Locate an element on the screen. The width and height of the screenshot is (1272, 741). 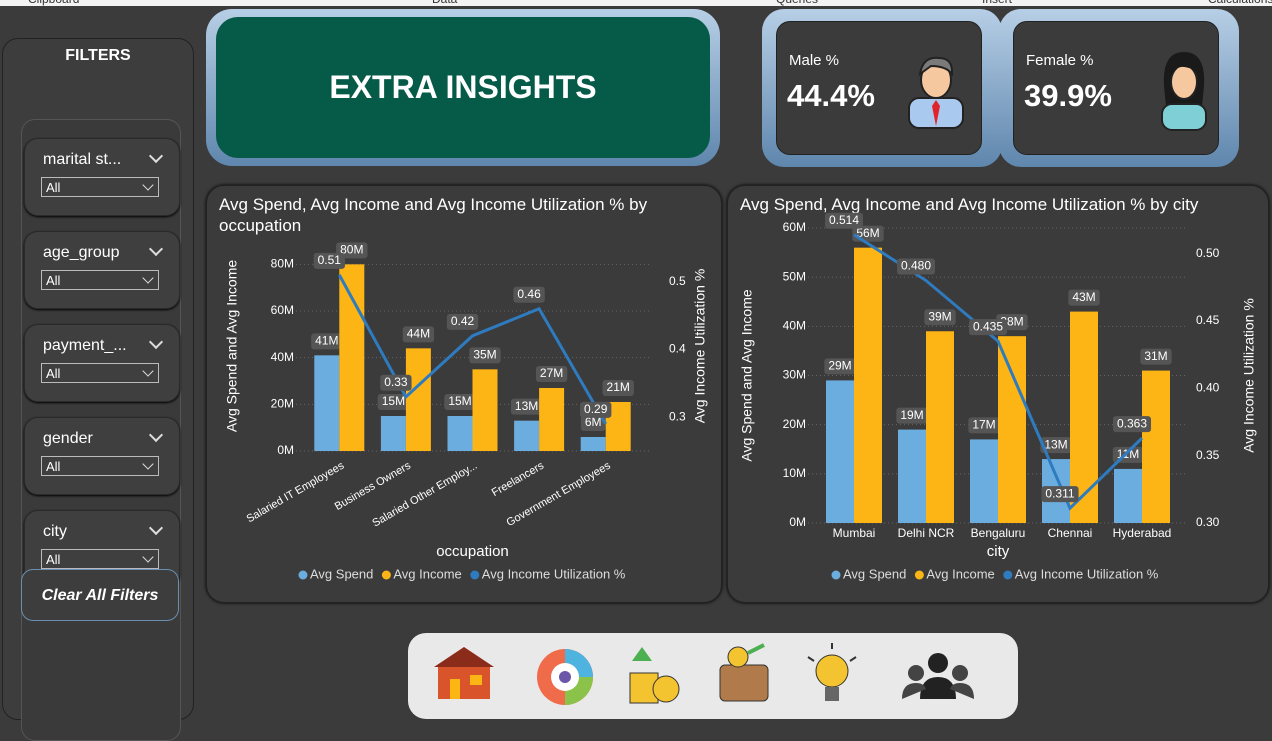
line-data-label: 0.363 is located at coordinates (1132, 423).